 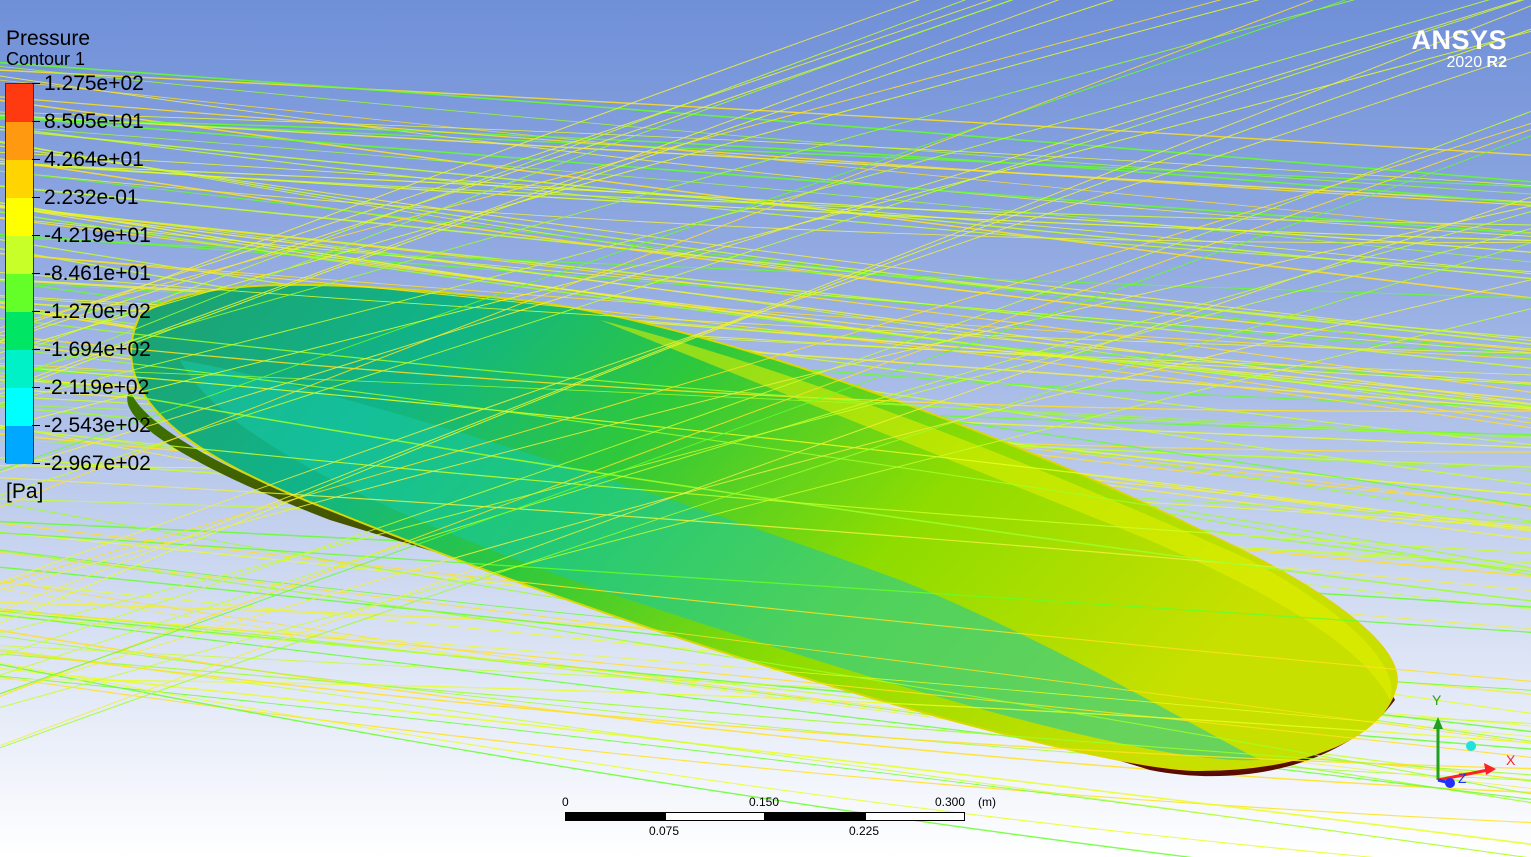 I want to click on legend-tick-label: -8.461e+01, so click(x=97, y=273).